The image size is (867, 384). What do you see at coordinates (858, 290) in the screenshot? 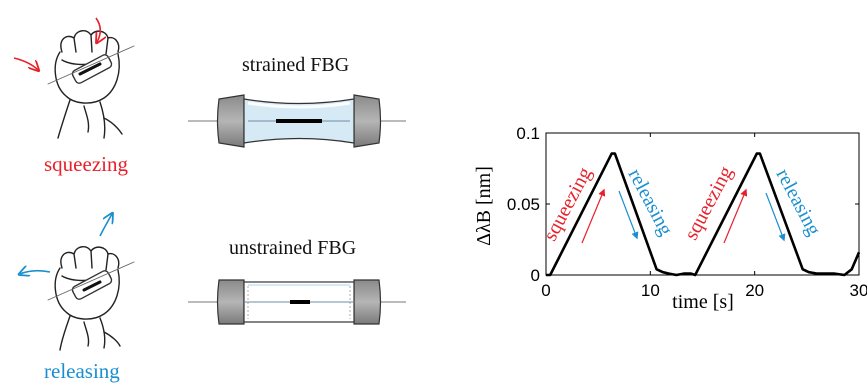
I see `x-tick-label: 30` at bounding box center [858, 290].